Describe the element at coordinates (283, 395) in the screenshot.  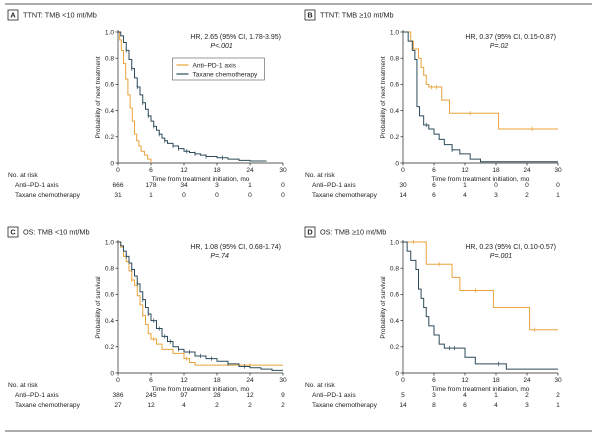
I see `risk-value: 9` at that location.